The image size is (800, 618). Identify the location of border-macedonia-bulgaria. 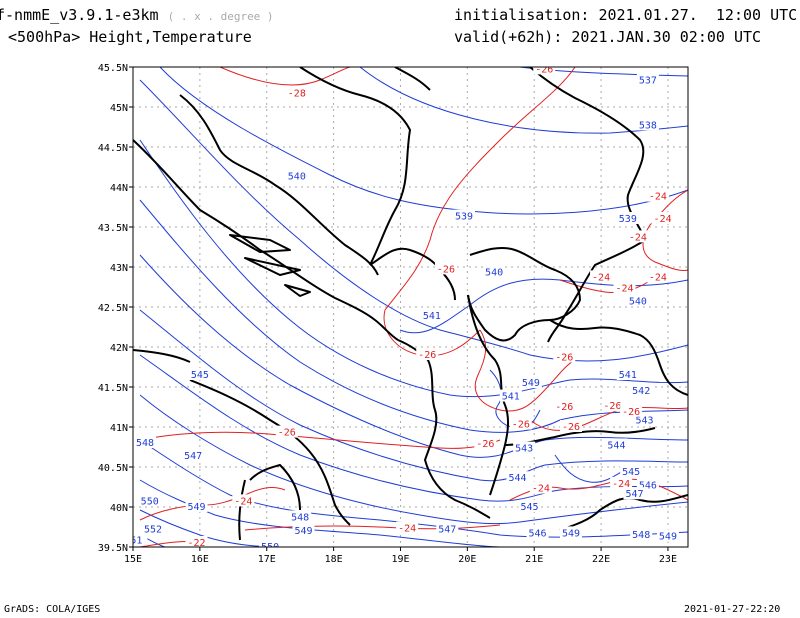
(618, 357).